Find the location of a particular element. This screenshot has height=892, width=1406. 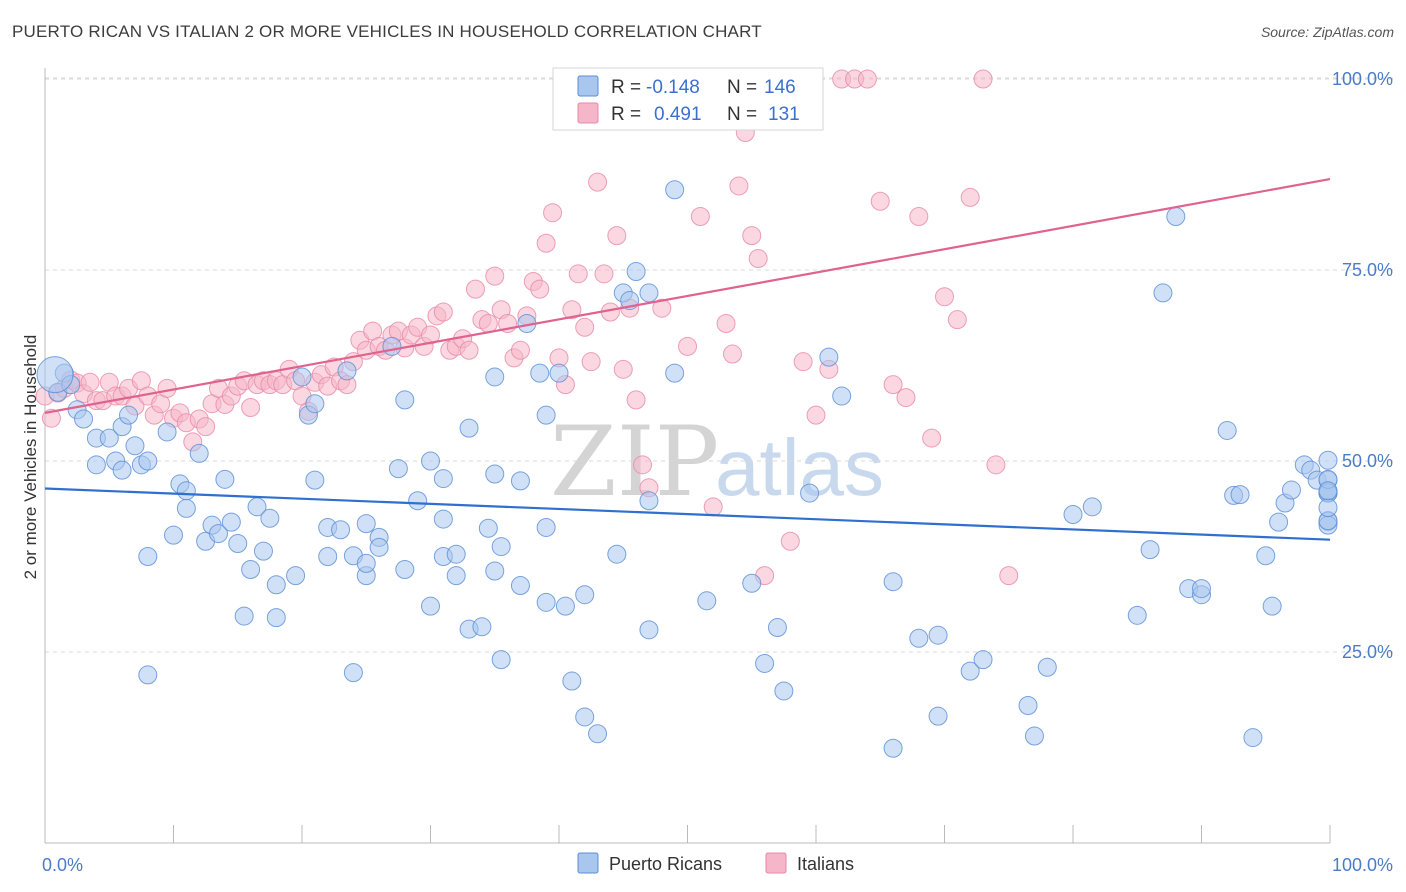

watermark-atlas: atlas is located at coordinates (799, 467).